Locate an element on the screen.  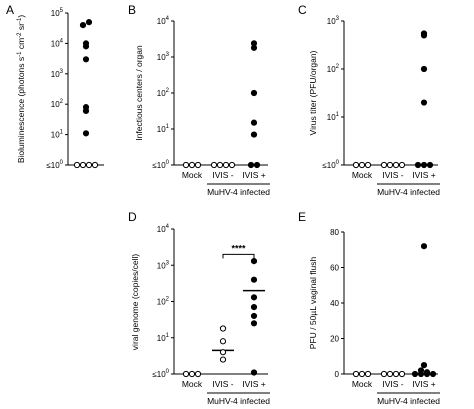
y-axis-label: Infectious centers / organ is located at coordinates (139, 93).